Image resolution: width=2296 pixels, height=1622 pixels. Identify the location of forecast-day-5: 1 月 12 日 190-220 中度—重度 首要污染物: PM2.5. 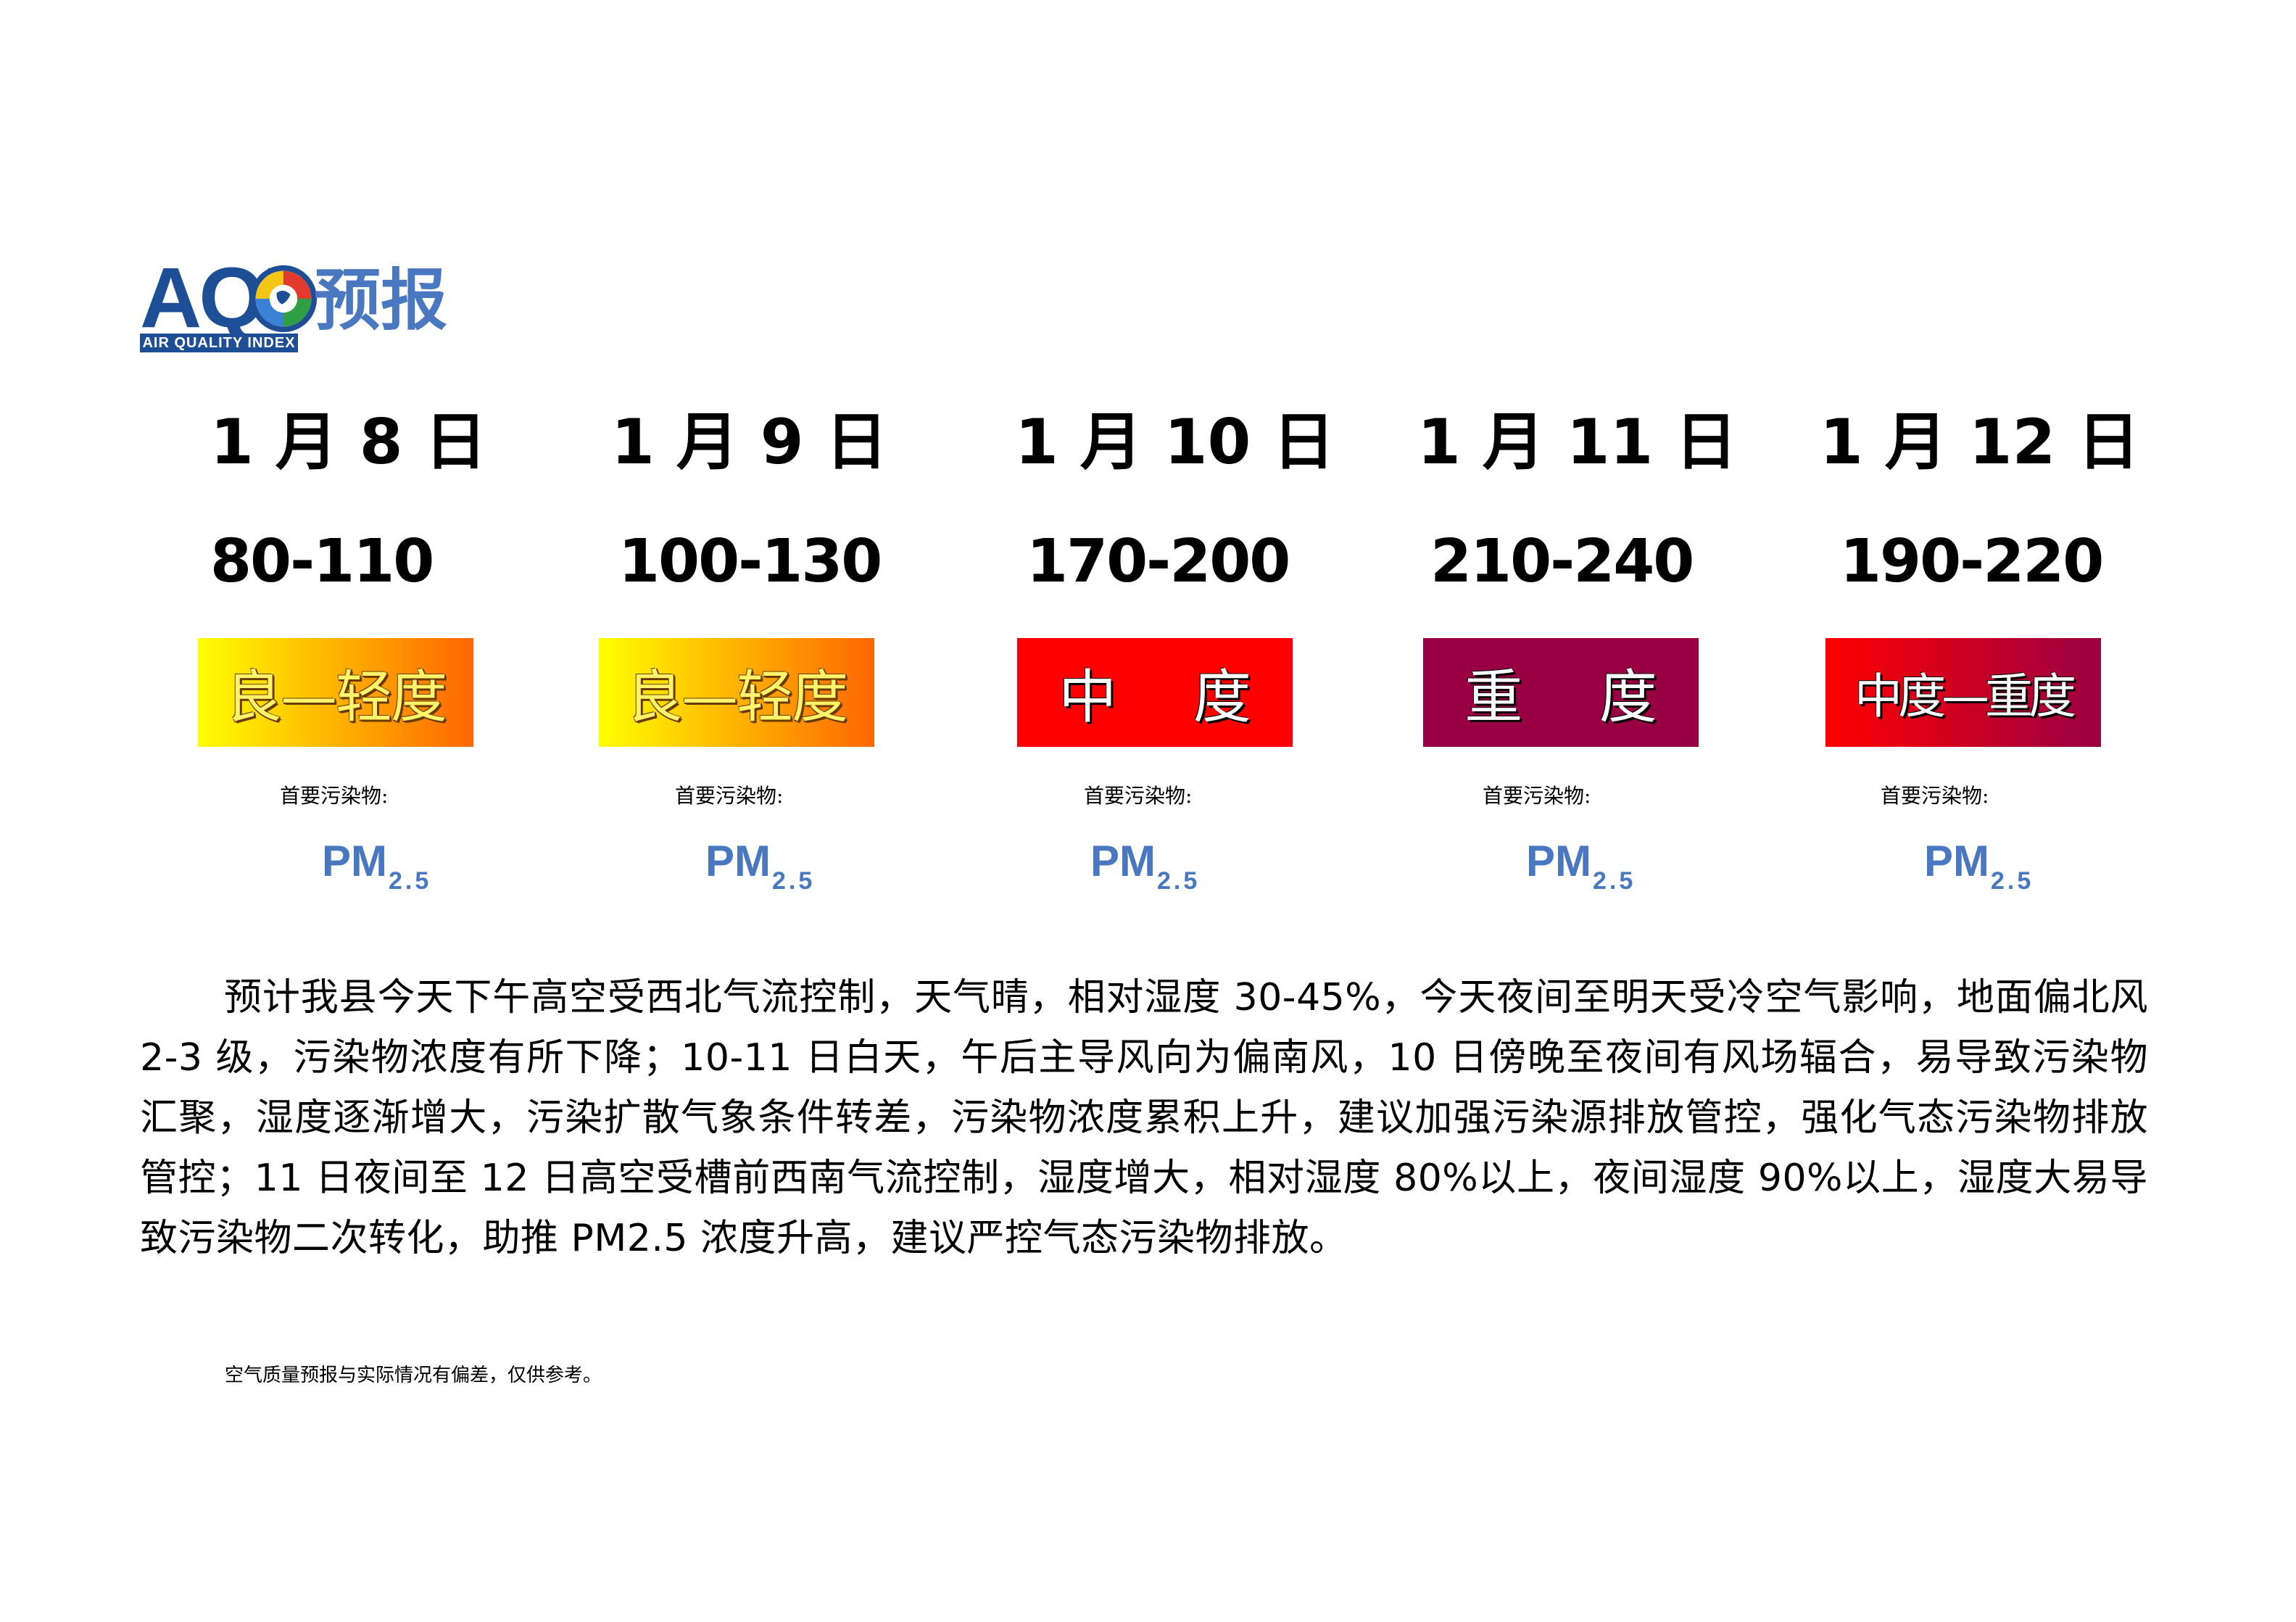
(2008, 656).